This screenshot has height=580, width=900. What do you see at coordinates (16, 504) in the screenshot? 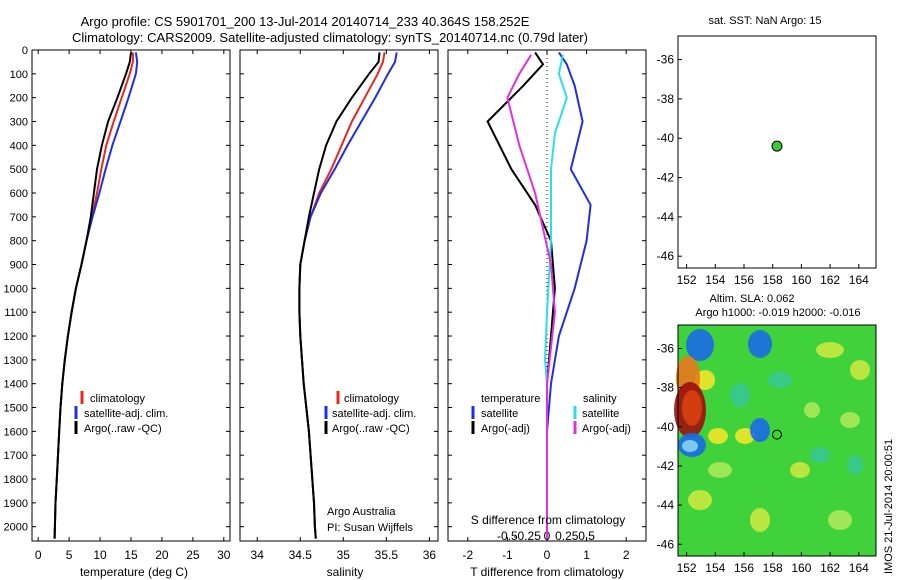
I see `y-tick-label: 1900` at bounding box center [16, 504].